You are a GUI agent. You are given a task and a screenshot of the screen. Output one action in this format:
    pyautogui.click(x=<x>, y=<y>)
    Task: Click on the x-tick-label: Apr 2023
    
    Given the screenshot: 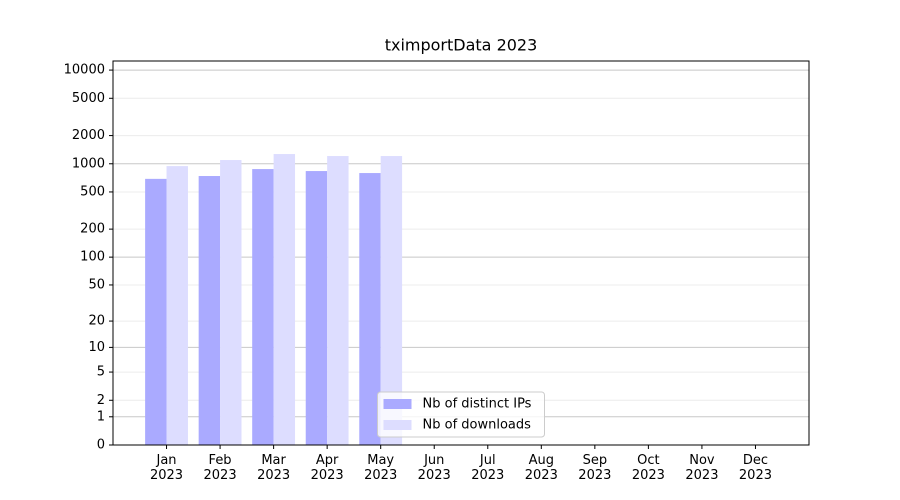 What is the action you would take?
    pyautogui.click(x=327, y=468)
    